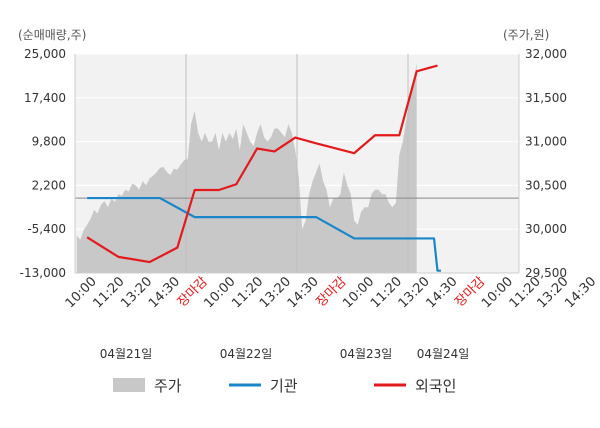 Image resolution: width=600 pixels, height=428 pixels. Describe the element at coordinates (526, 35) in the screenshot. I see `right-axis-unit: (주가,원)` at that location.